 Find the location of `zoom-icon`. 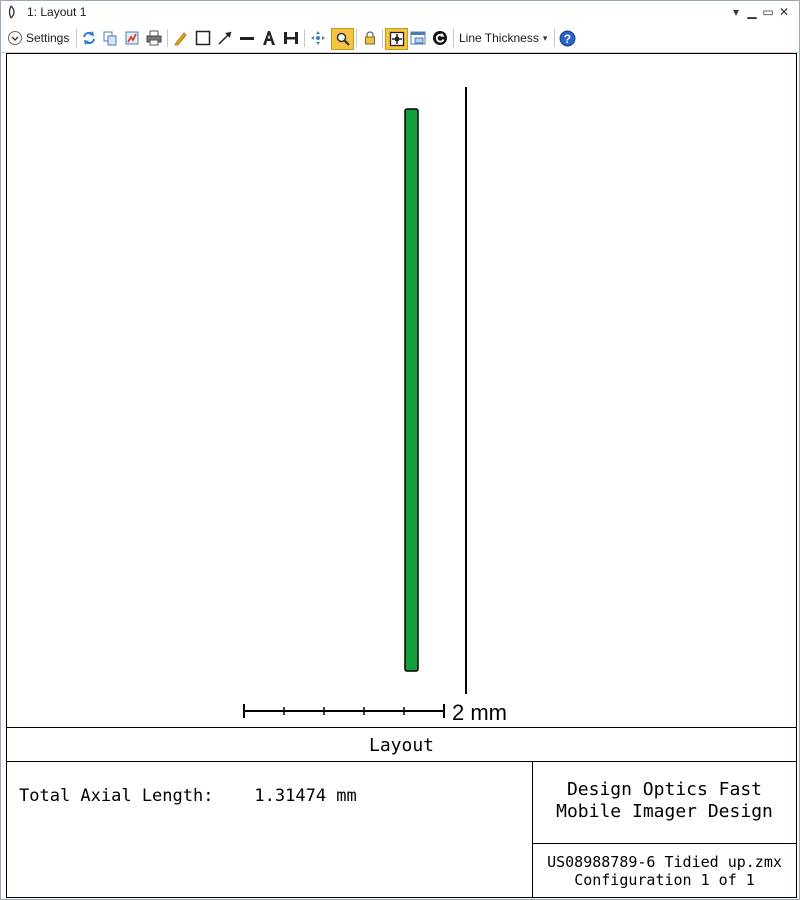

zoom-icon is located at coordinates (342, 39).